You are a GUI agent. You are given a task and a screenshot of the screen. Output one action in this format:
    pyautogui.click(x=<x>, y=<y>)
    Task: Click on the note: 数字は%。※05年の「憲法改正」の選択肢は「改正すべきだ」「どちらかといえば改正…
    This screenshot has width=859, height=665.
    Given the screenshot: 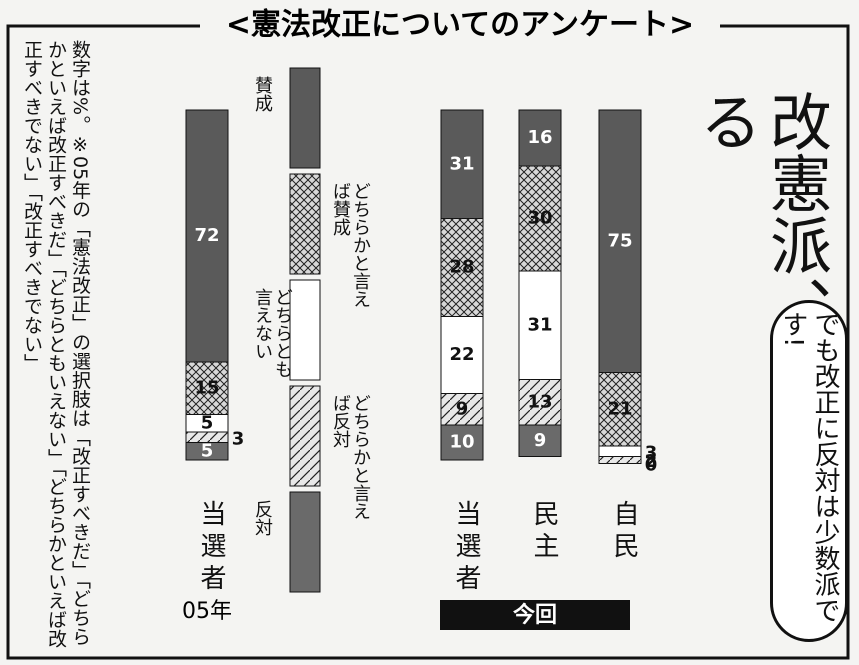 What is the action you would take?
    pyautogui.click(x=56, y=344)
    